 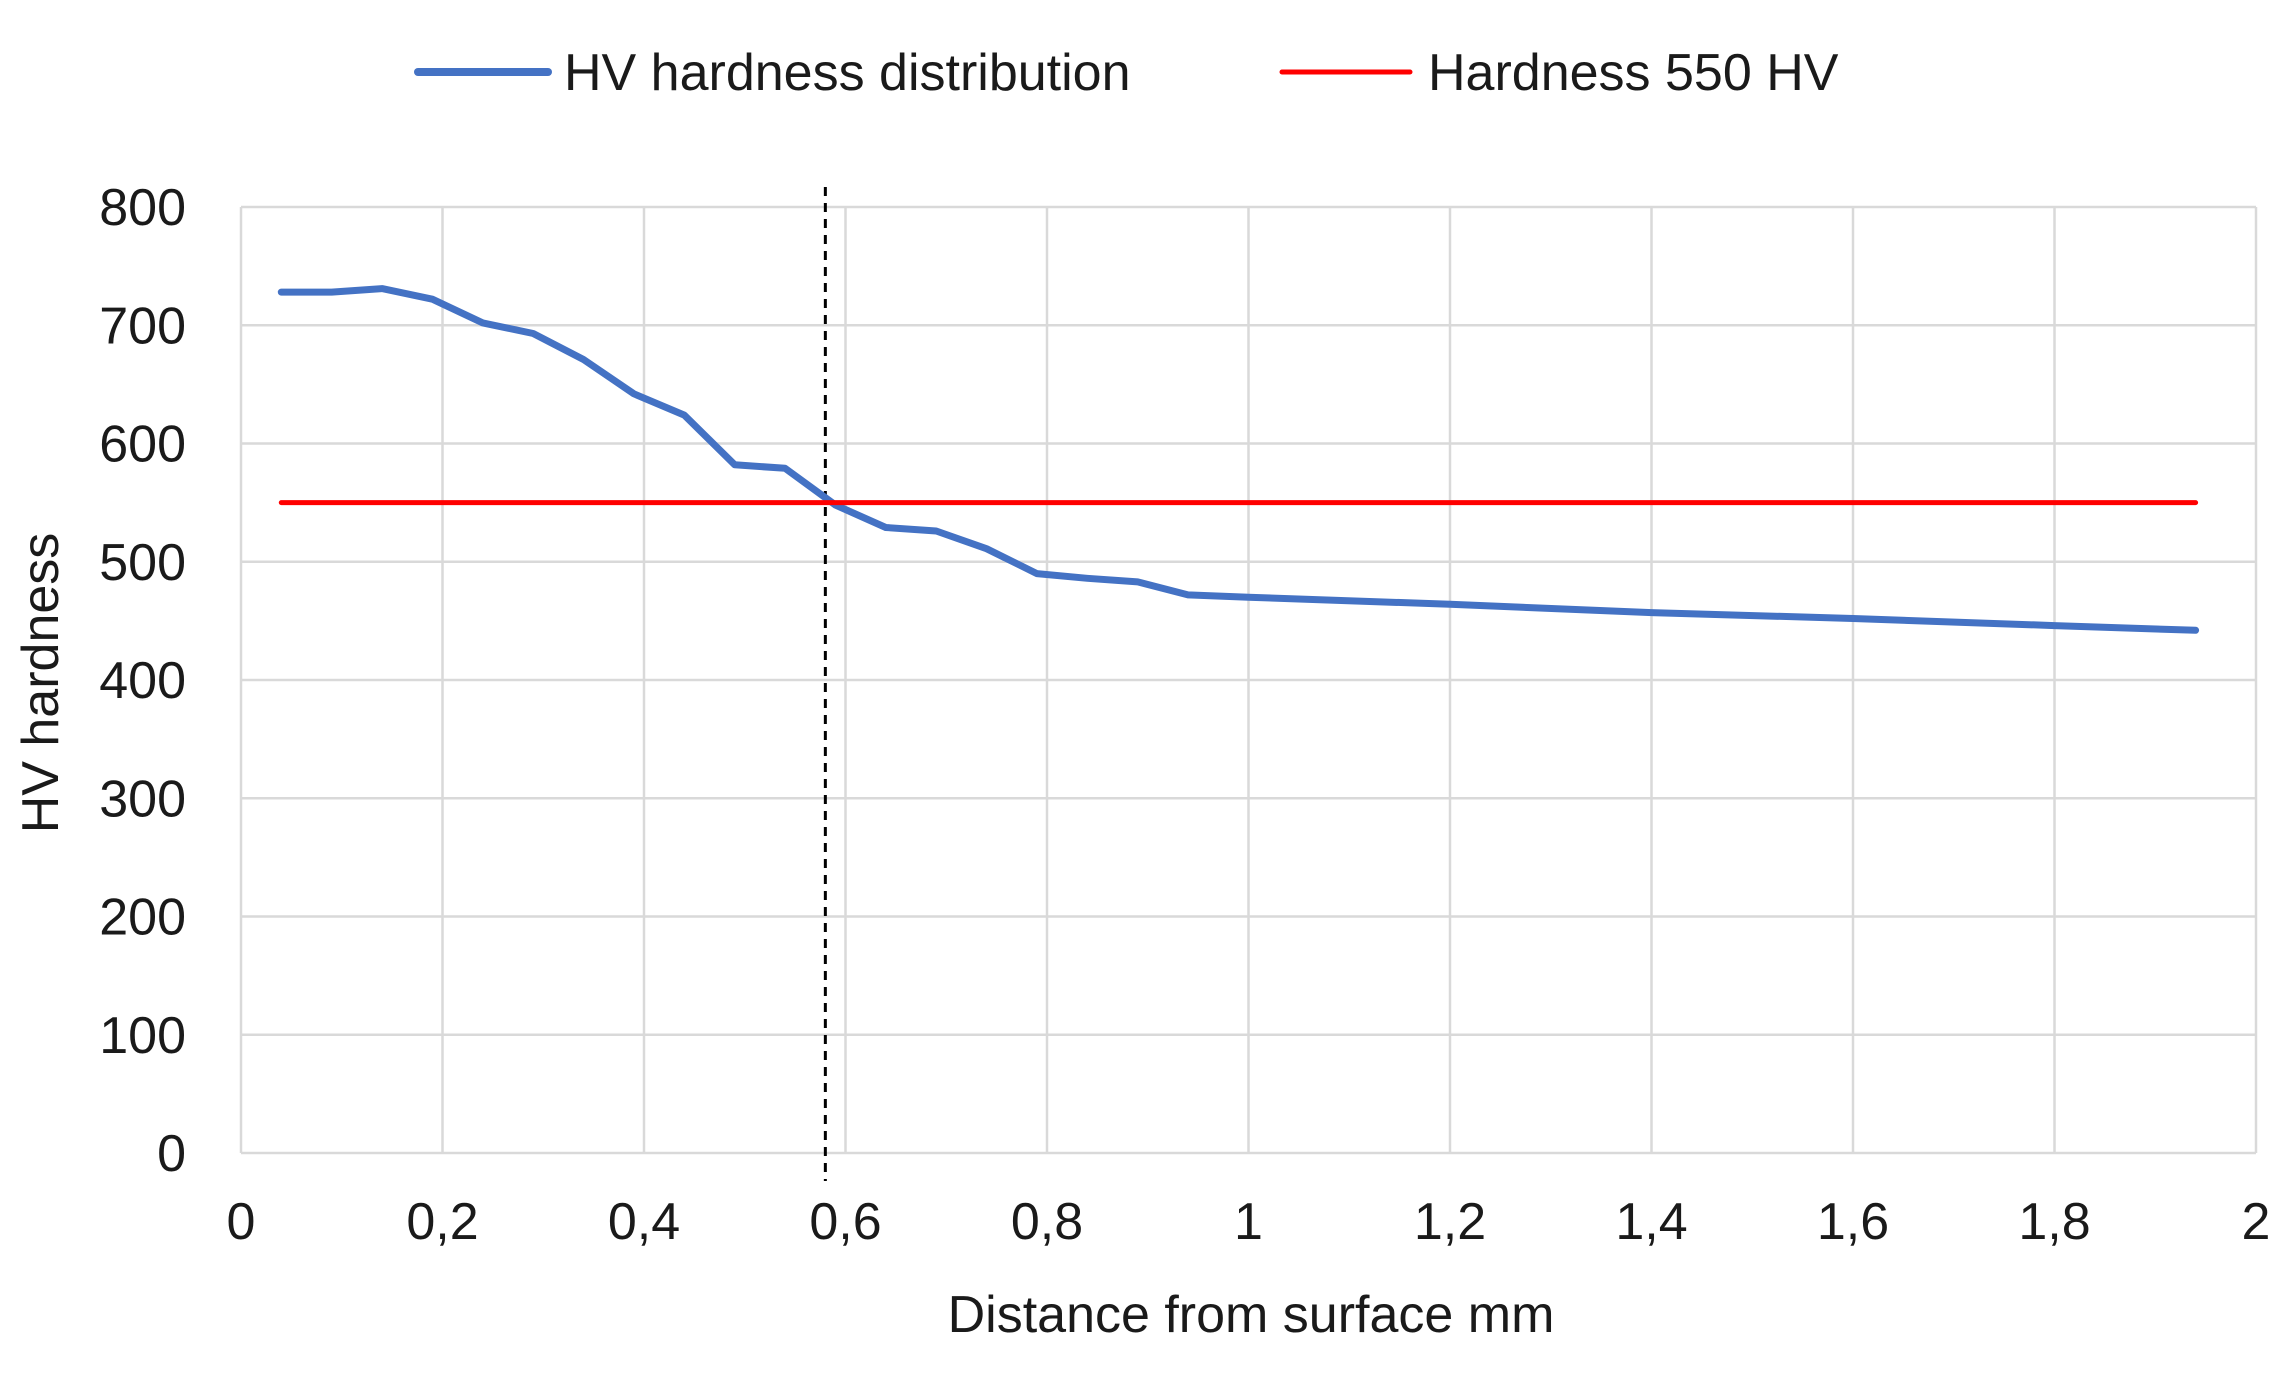 I want to click on x-tick-label: 1,8, so click(x=2054, y=1222).